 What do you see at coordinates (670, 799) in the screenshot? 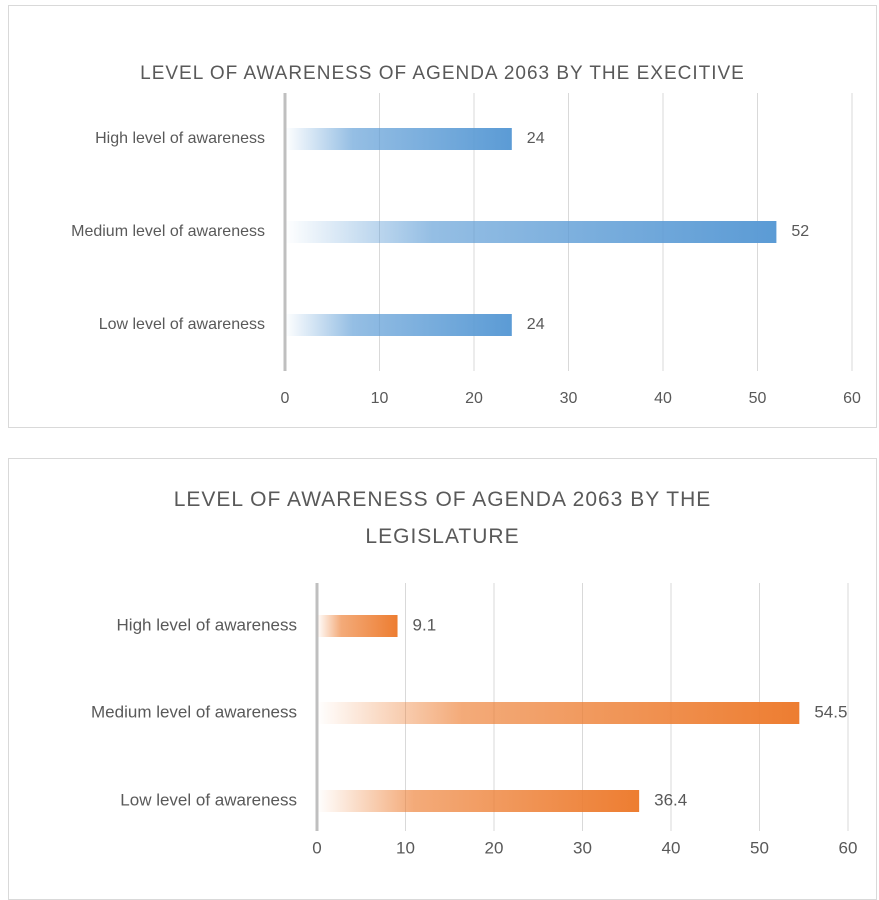
I see `data-label: 36.4` at bounding box center [670, 799].